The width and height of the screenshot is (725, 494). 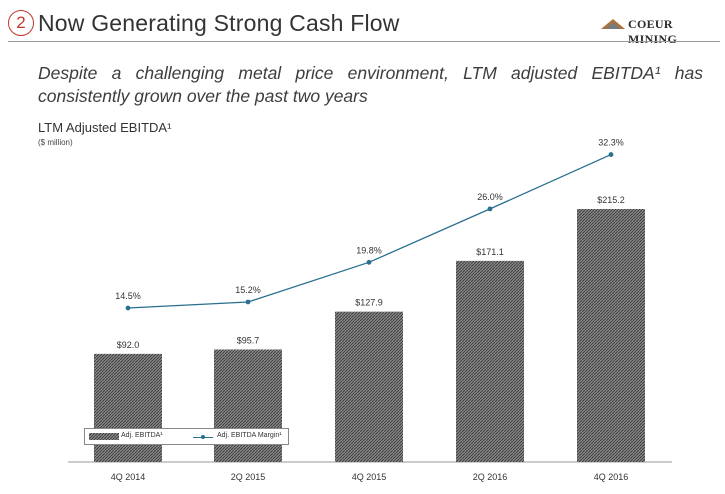 I want to click on logo-mark-icon, so click(x=613, y=24).